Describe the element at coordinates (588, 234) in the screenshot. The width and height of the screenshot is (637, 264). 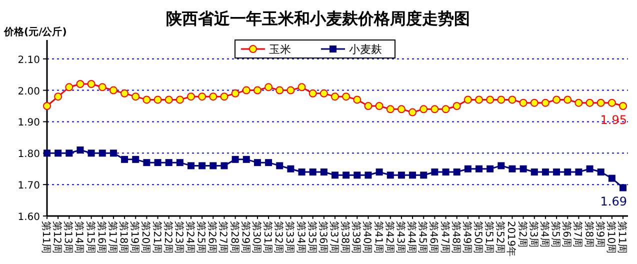
I see `x-tick-label: 第8周` at that location.